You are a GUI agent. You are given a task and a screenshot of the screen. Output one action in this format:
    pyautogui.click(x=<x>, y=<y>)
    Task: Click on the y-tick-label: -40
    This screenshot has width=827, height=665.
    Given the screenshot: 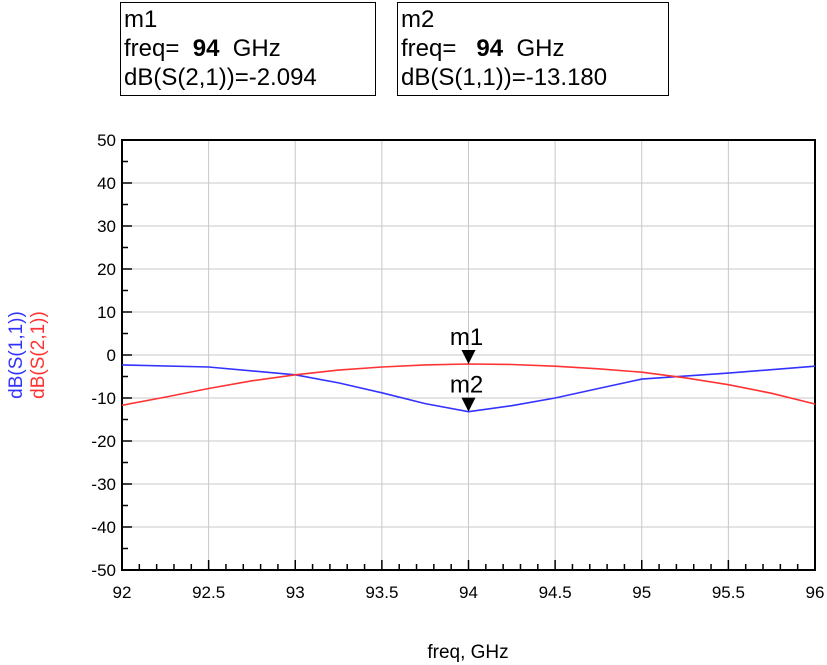 What is the action you would take?
    pyautogui.click(x=103, y=527)
    